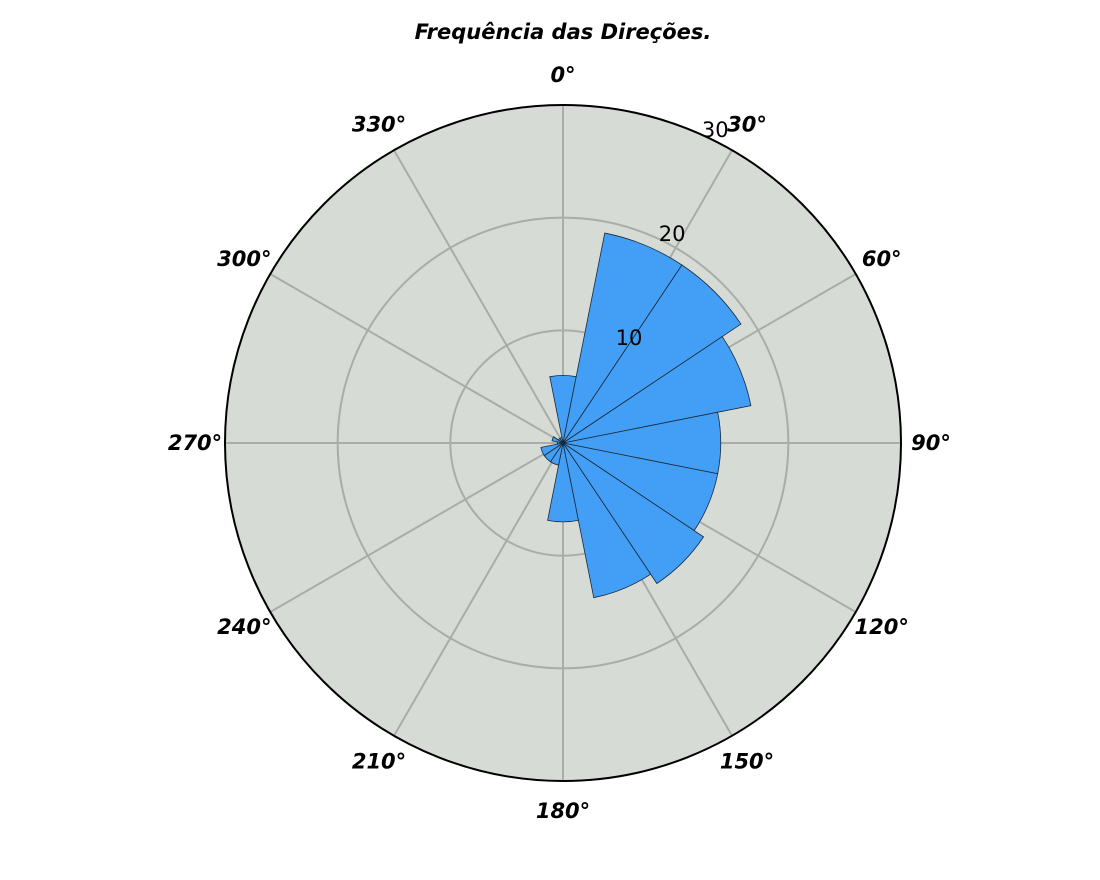  Describe the element at coordinates (931, 443) in the screenshot. I see `angle-tick-label: 90°` at that location.